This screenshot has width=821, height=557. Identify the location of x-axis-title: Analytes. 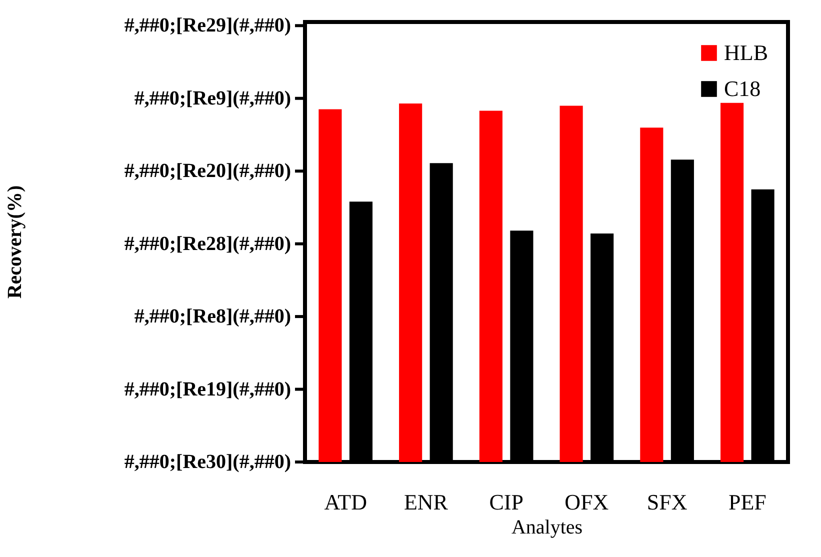
(547, 527).